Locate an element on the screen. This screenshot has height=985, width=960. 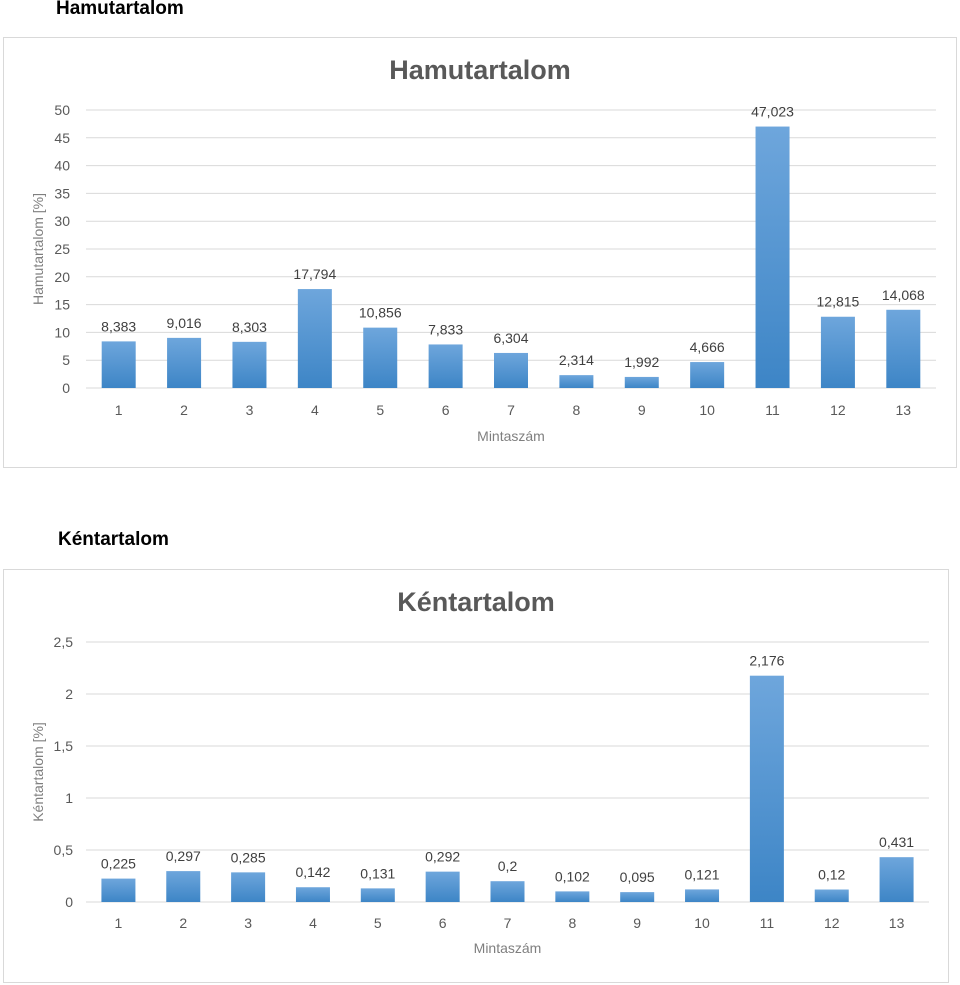
chart-2-ytick-label: 2 is located at coordinates (69, 694).